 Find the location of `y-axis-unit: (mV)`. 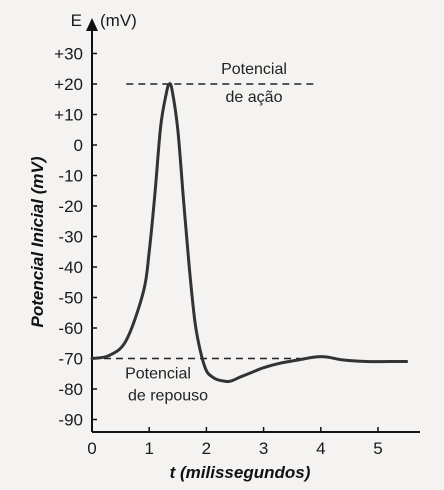

y-axis-unit: (mV) is located at coordinates (118, 20).